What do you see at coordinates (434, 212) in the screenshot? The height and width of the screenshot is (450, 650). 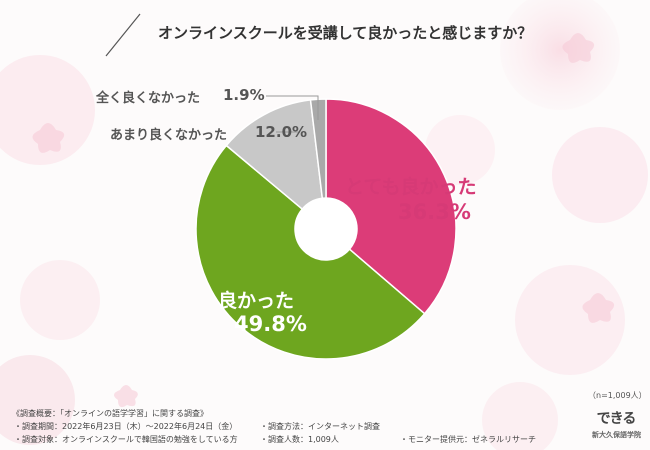 I see `value-very-good: 36.3%` at bounding box center [434, 212].